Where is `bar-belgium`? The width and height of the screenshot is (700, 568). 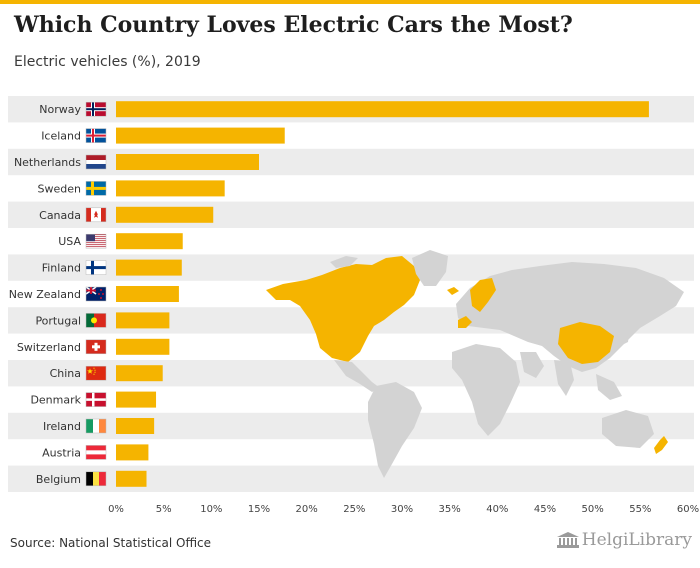
bar-belgium is located at coordinates (131, 478).